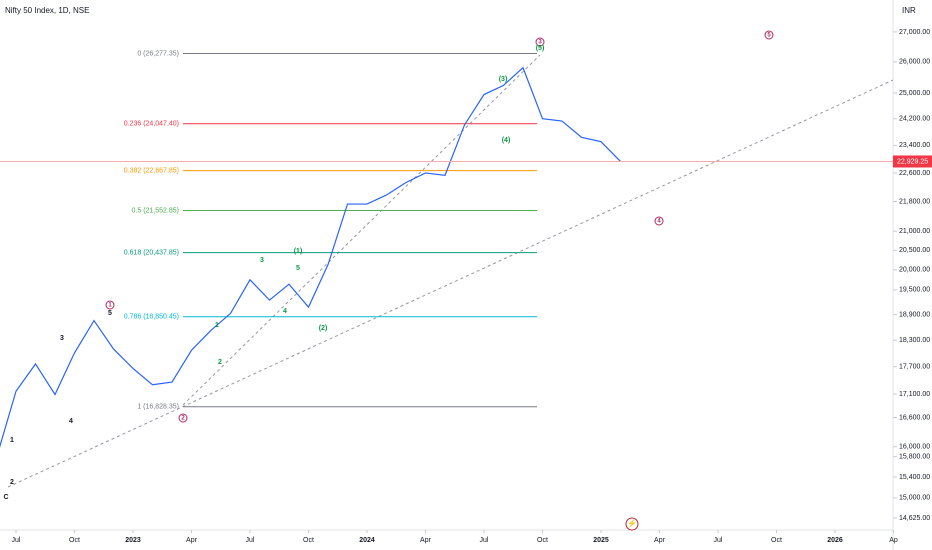 Image resolution: width=932 pixels, height=550 pixels. Describe the element at coordinates (914, 32) in the screenshot. I see `y-tick-label: 27,000.00` at that location.